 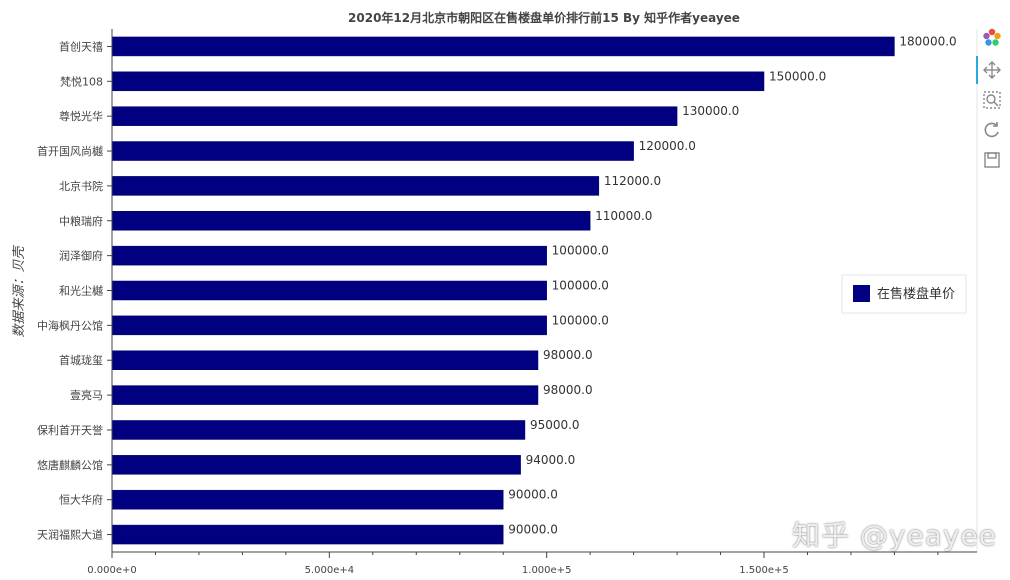 What do you see at coordinates (70, 151) in the screenshot?
I see `y-tick-label: 首开国风尚樾` at bounding box center [70, 151].